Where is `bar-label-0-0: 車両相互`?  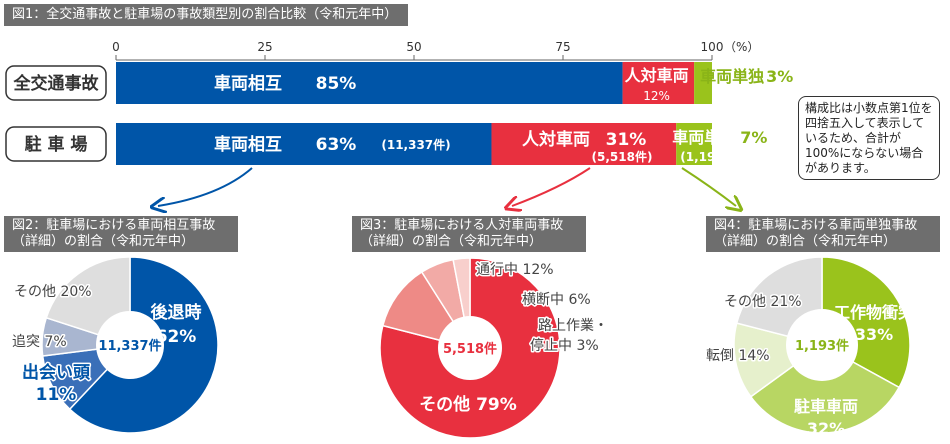
bar-label-0-0: 車両相互 is located at coordinates (248, 83).